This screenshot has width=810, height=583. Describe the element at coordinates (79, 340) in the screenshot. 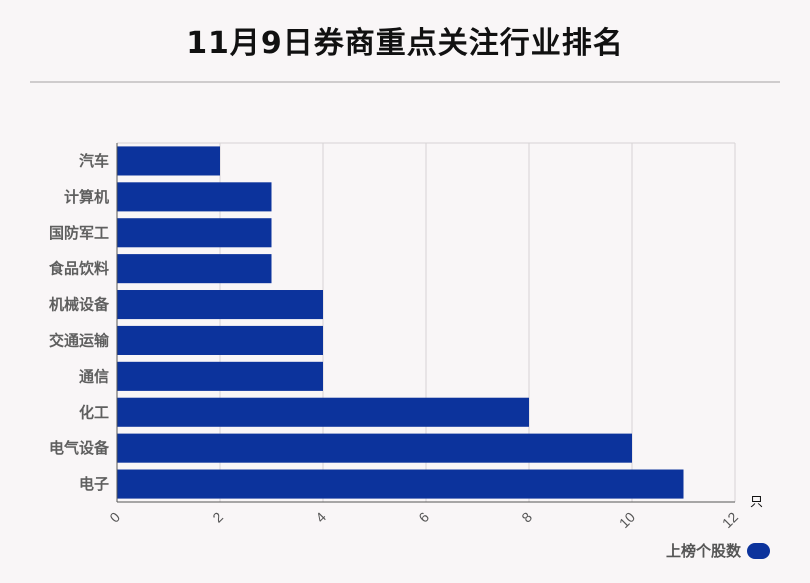

I see `category-label: 交通运输` at that location.